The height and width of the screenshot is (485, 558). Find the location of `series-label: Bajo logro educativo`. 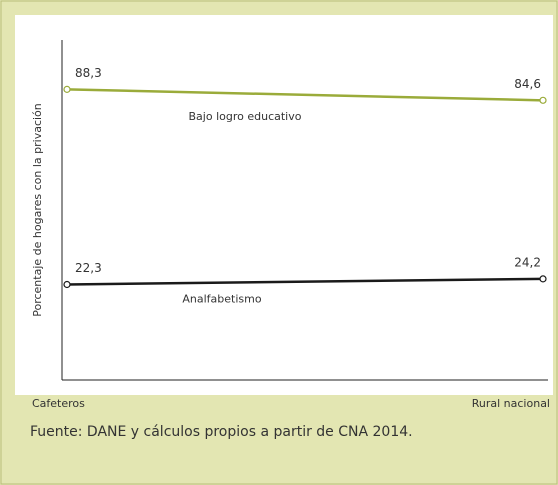

series-label: Bajo logro educativo is located at coordinates (245, 116).